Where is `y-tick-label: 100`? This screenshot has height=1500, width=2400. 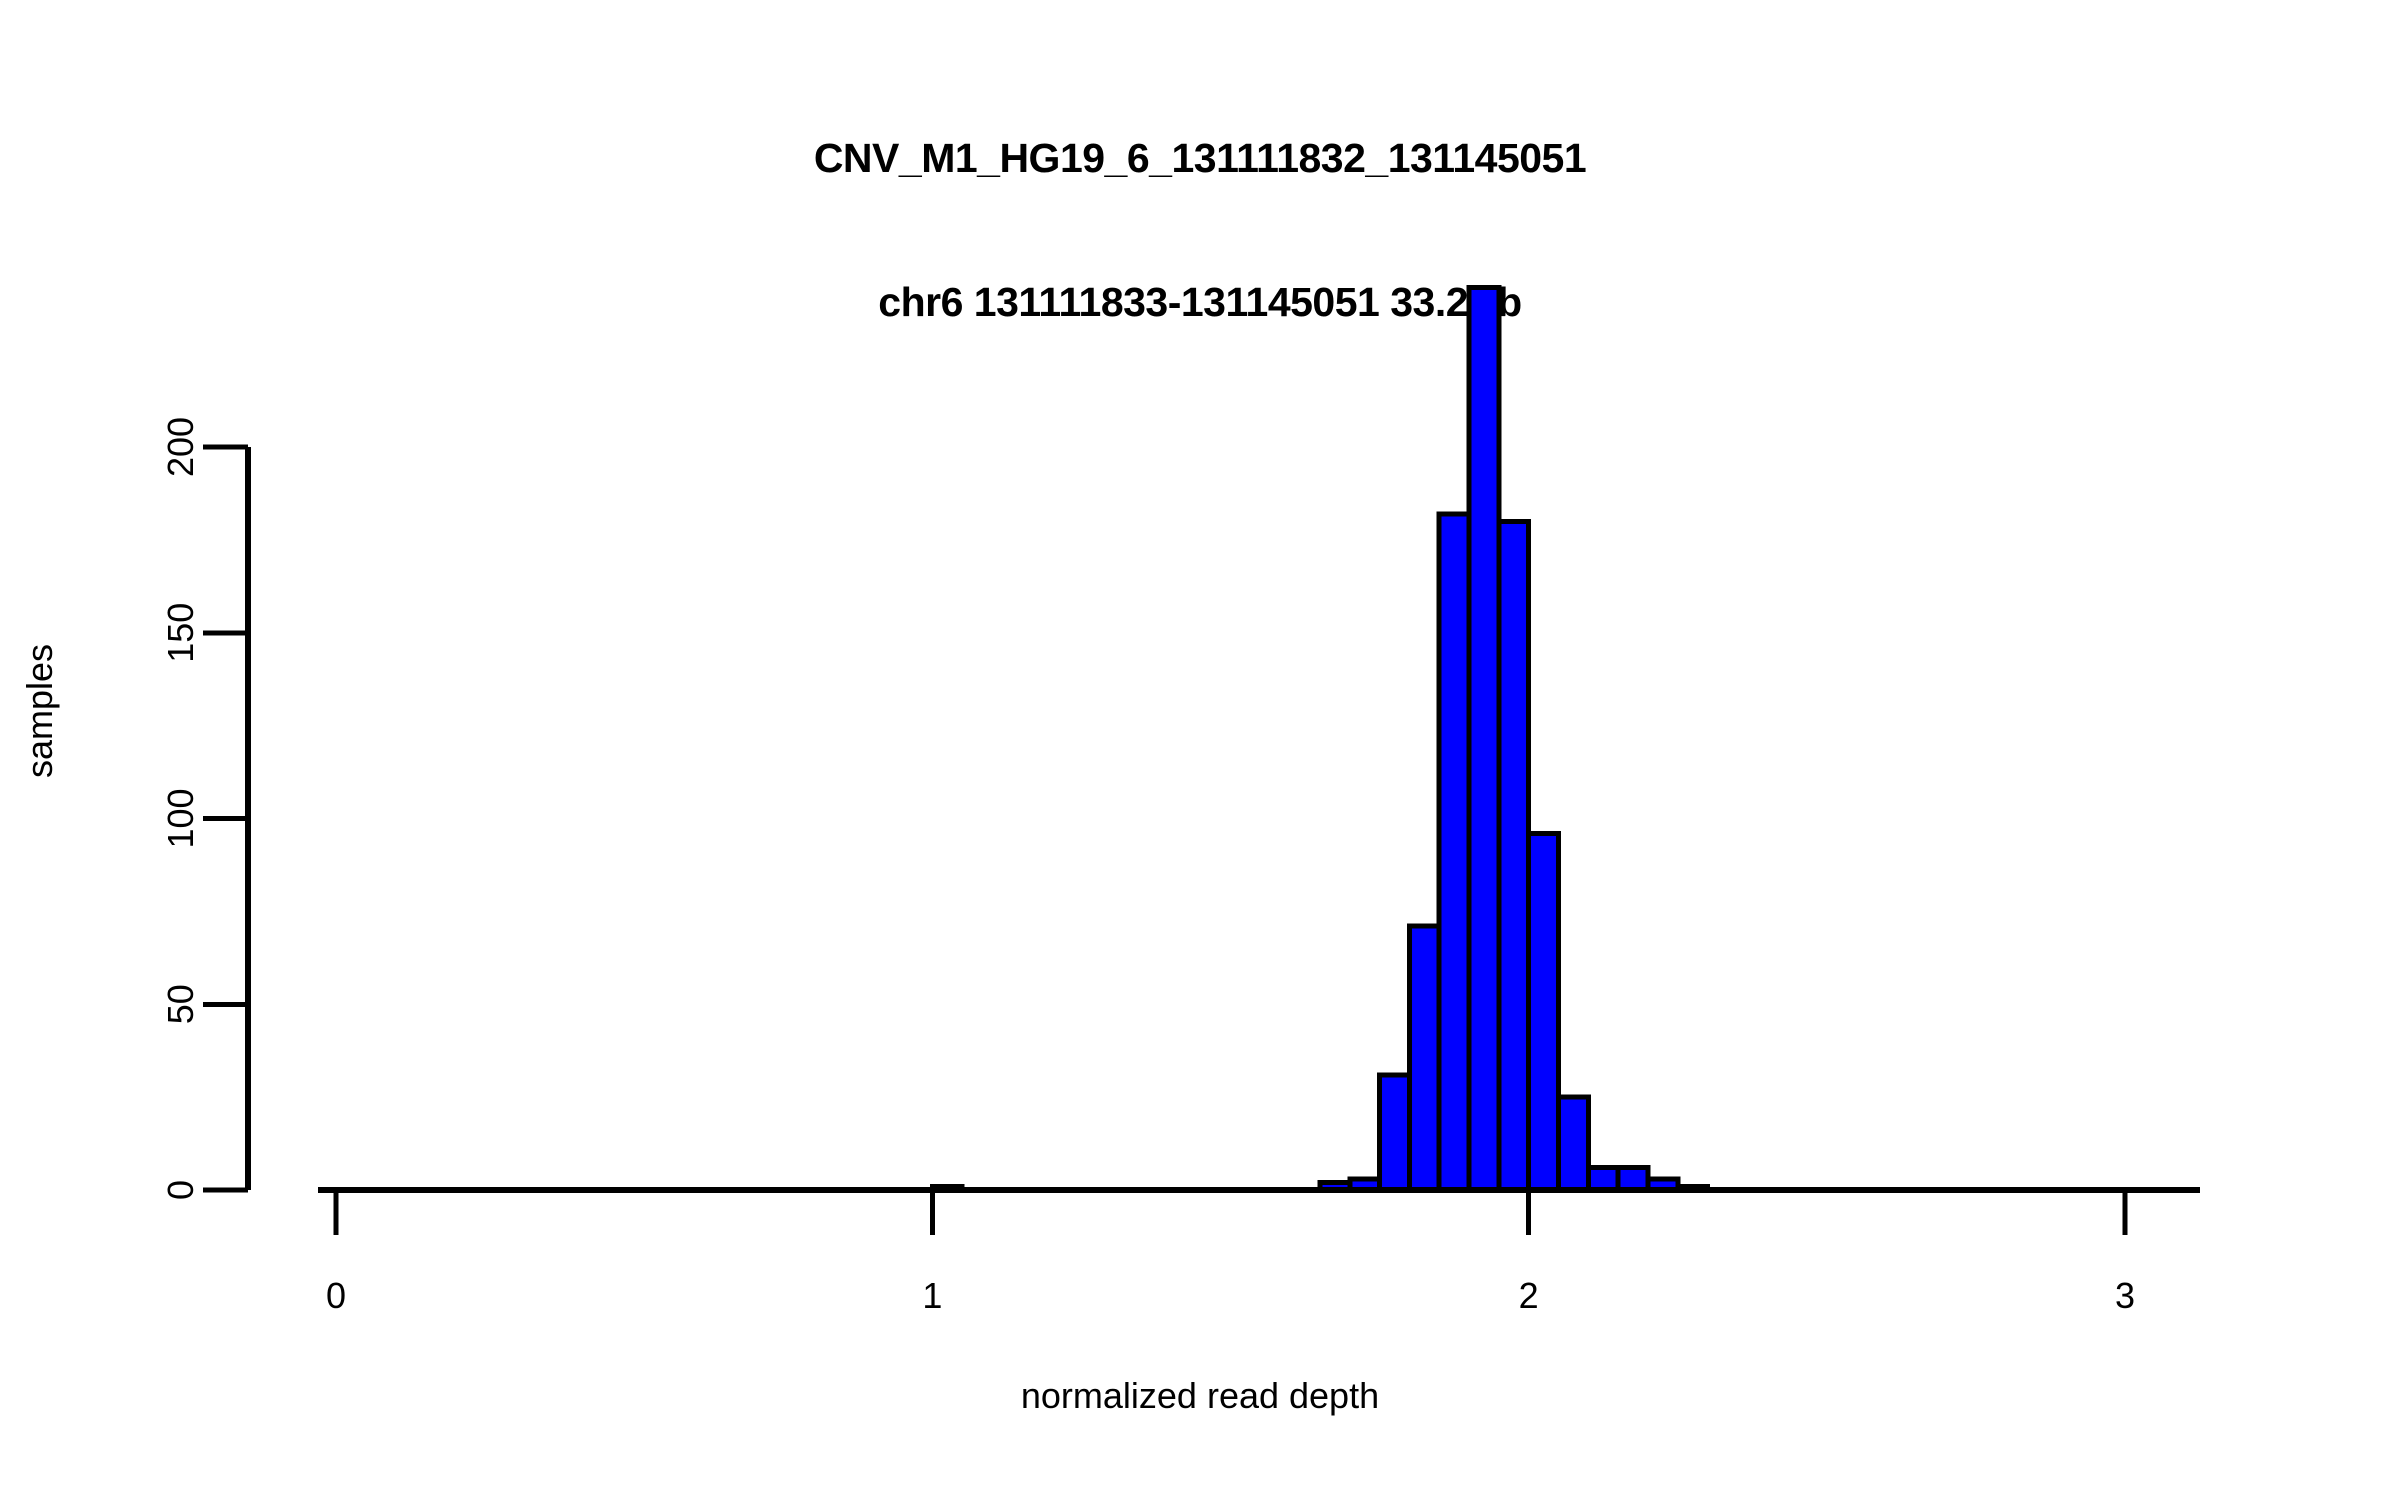
y-tick-label: 100 is located at coordinates (180, 818).